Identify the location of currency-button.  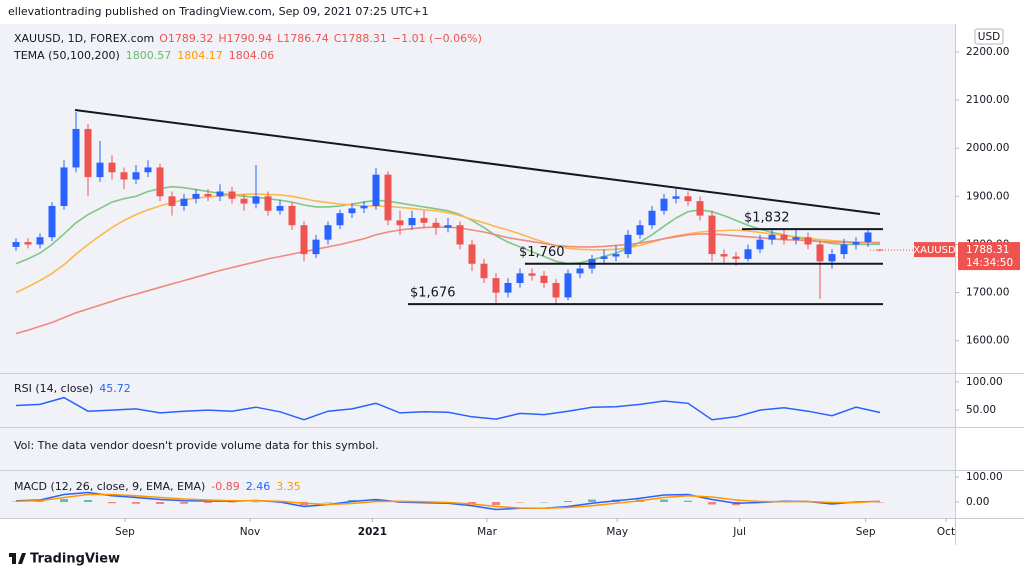
(989, 36).